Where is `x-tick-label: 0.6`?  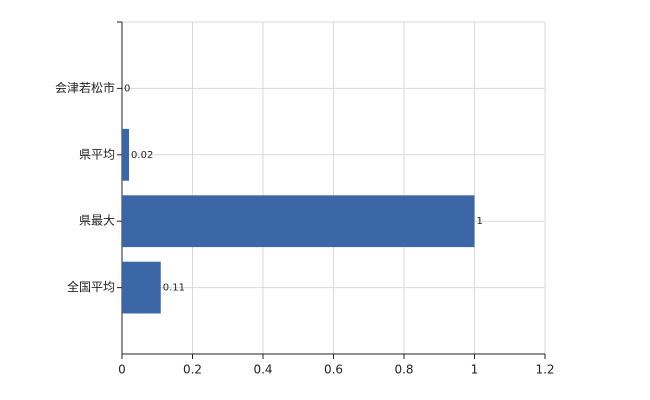 x-tick-label: 0.6 is located at coordinates (333, 370).